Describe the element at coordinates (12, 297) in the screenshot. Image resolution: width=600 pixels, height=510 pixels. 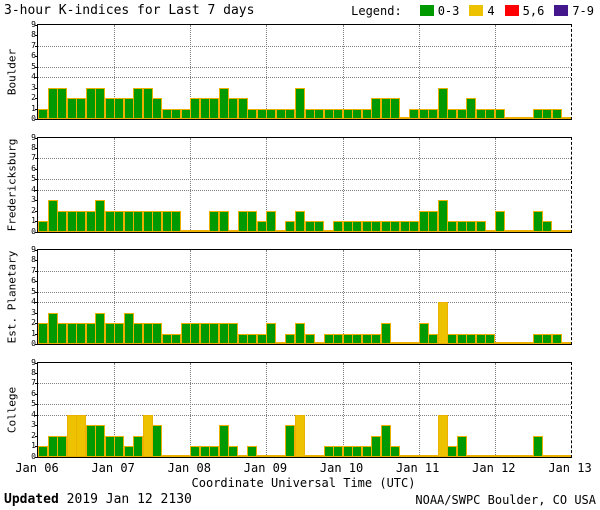
I see `station-label: Est. Planetary` at that location.